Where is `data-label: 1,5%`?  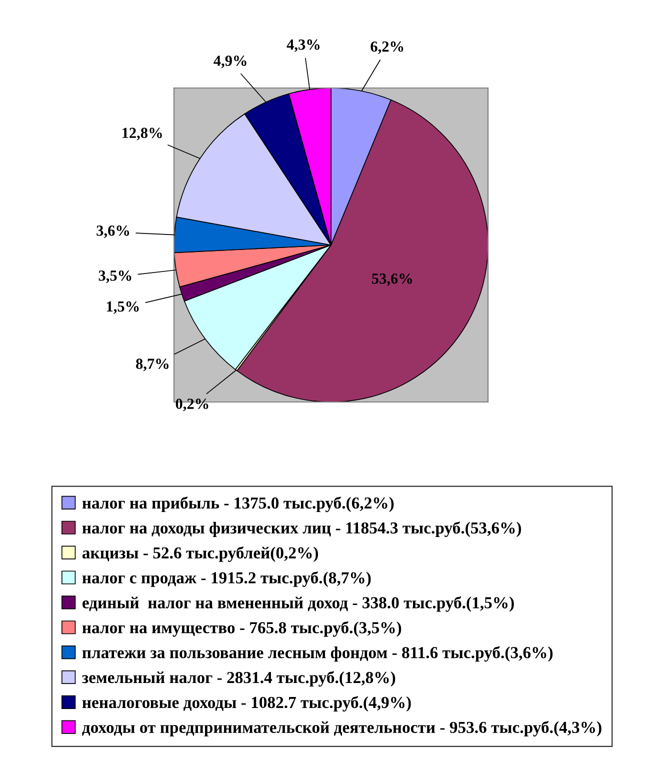 data-label: 1,5% is located at coordinates (122, 307).